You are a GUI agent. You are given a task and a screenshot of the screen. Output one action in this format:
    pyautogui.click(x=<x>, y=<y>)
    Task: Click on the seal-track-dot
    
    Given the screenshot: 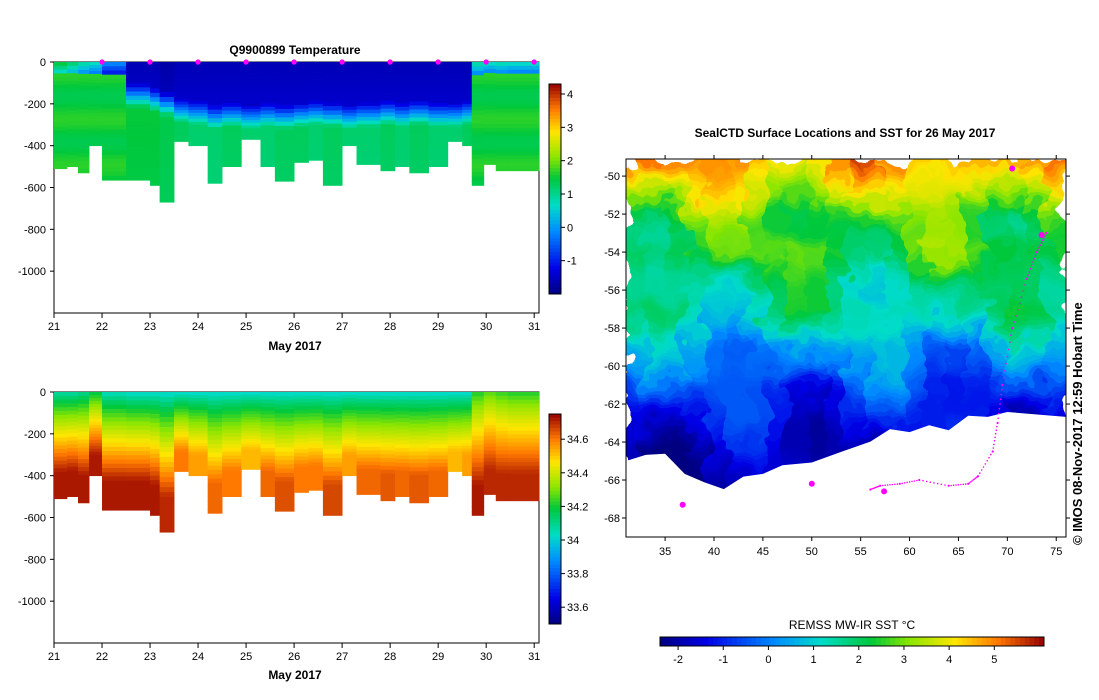 What is the action you would take?
    pyautogui.click(x=917, y=480)
    